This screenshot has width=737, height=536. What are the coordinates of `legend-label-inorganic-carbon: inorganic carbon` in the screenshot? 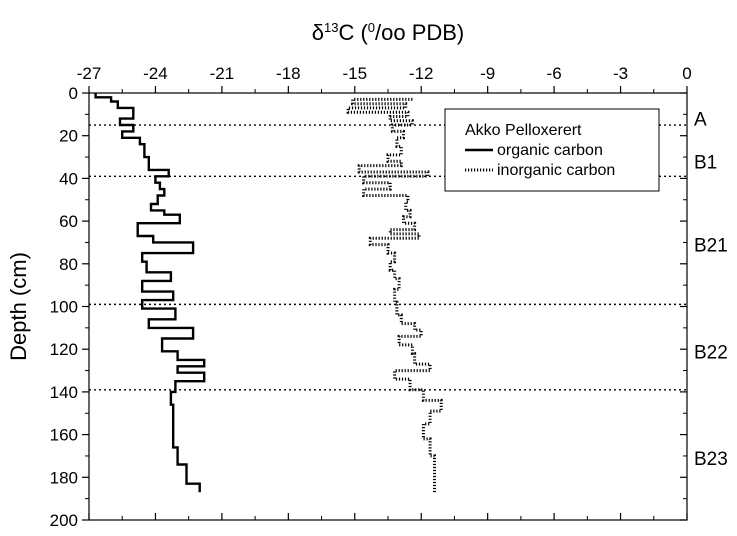 It's located at (556, 170).